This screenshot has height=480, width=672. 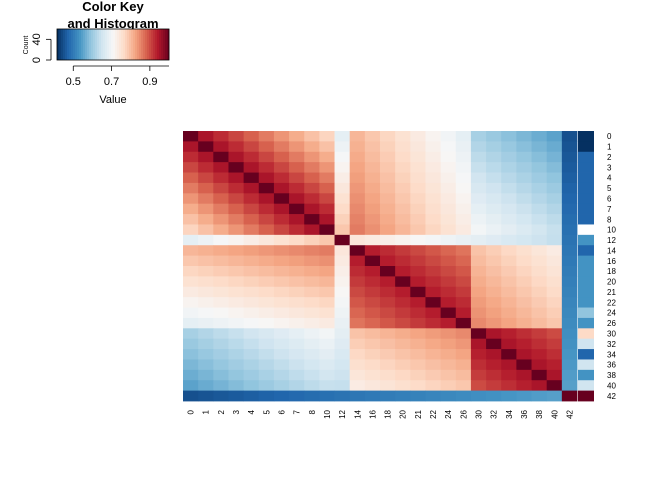 I want to click on column-label: 34, so click(x=509, y=413).